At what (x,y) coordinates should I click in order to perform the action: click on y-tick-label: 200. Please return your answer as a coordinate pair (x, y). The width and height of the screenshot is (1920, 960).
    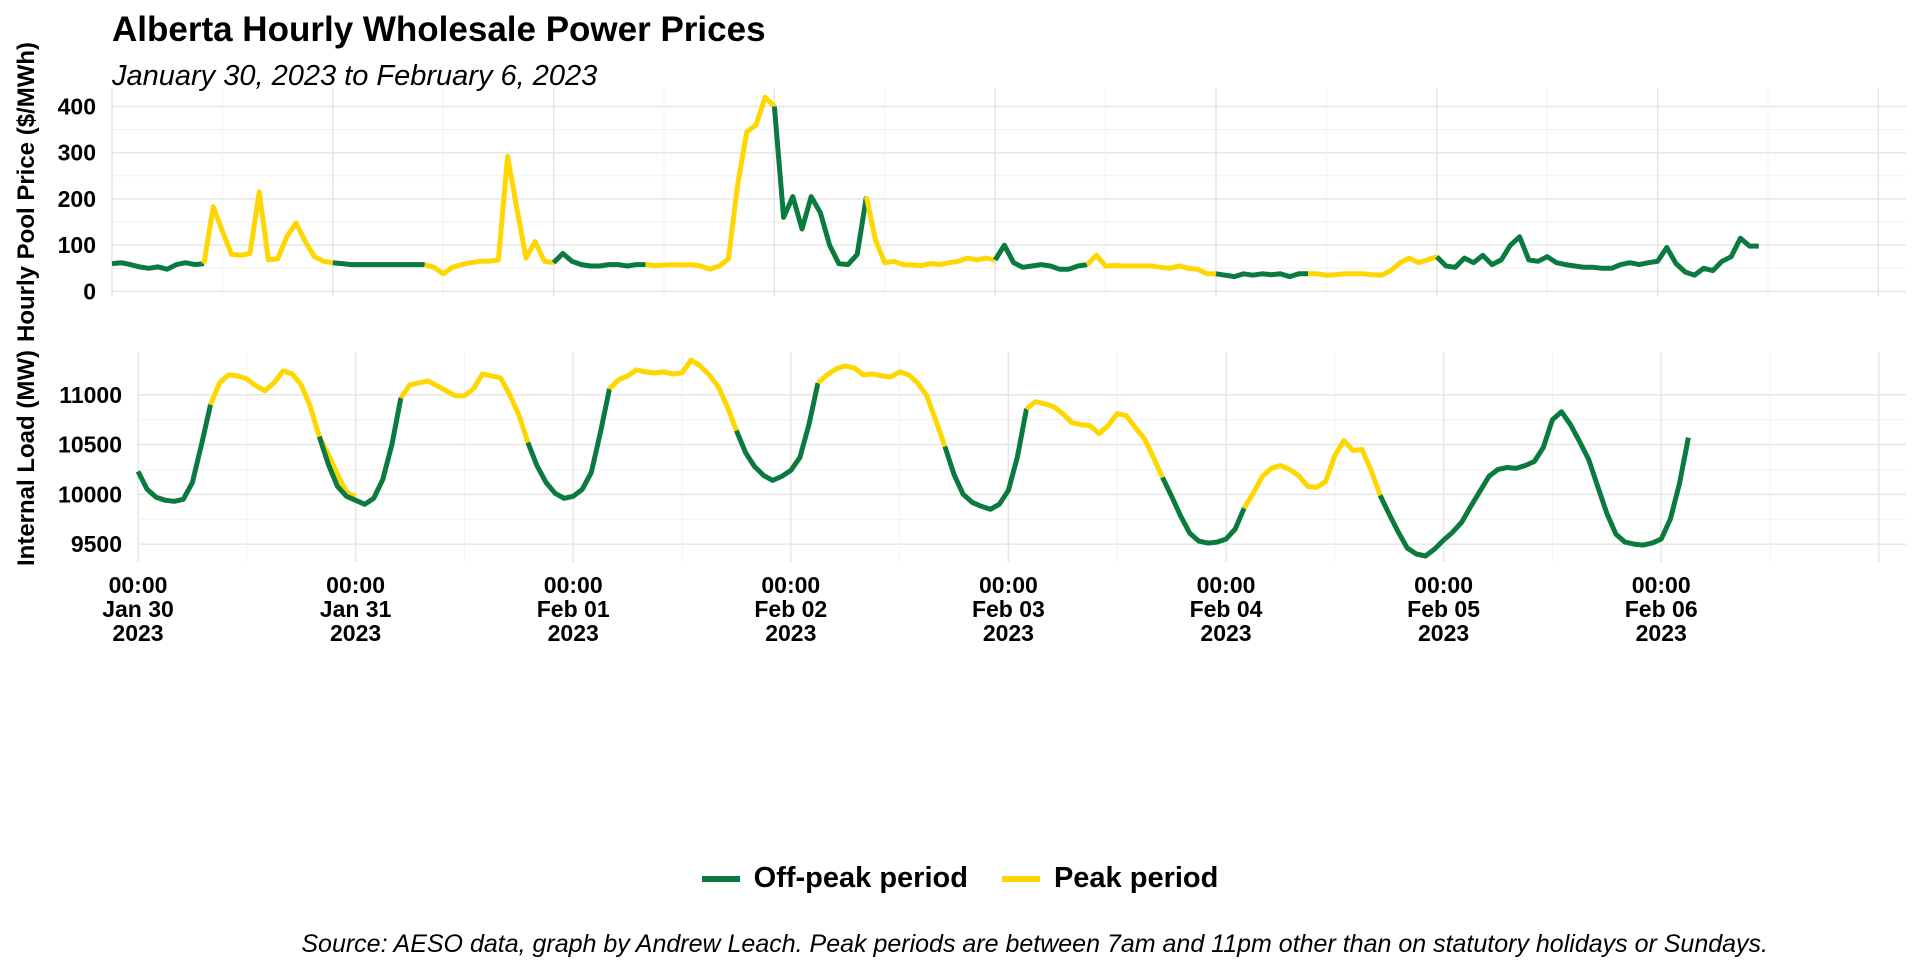
    Looking at the image, I should click on (77, 199).